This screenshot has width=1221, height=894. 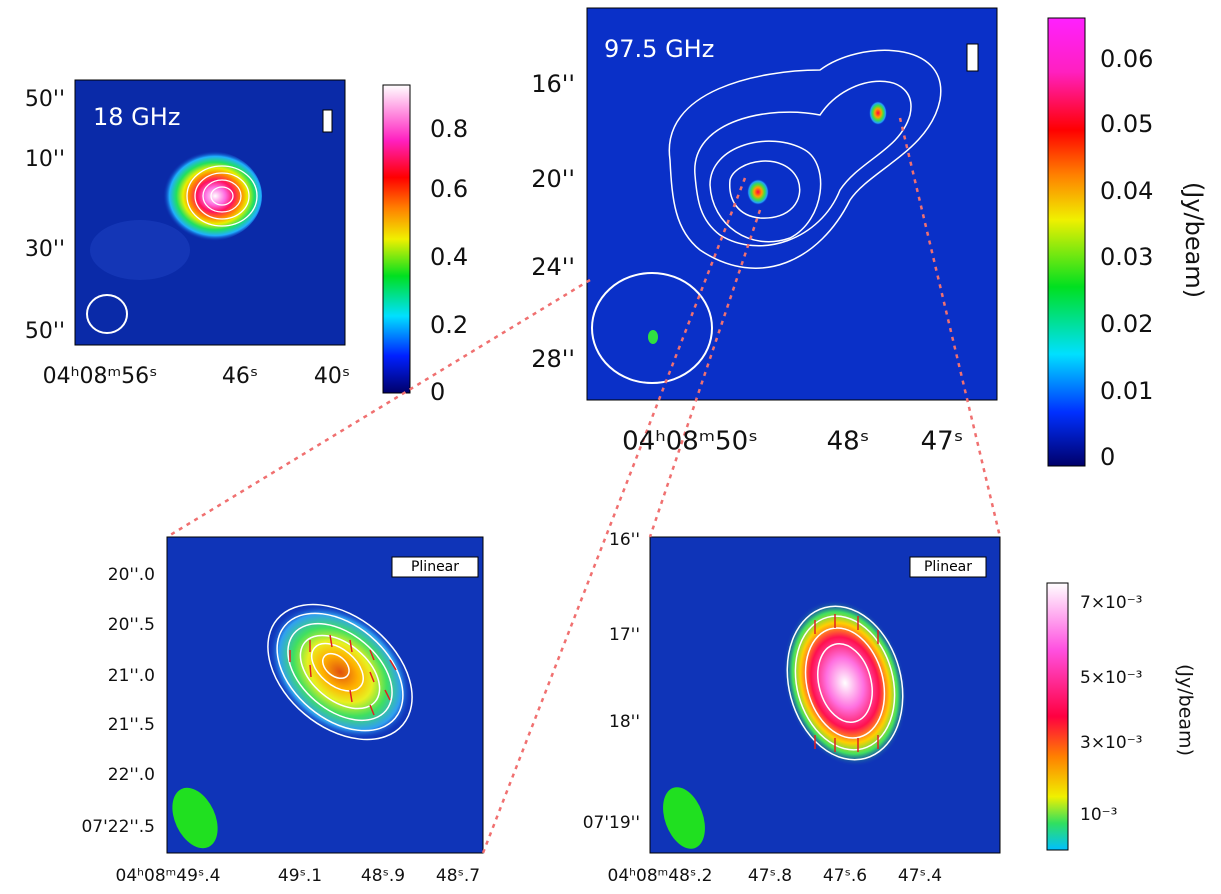 What do you see at coordinates (458, 876) in the screenshot?
I see `x-tick-label: 48ˢ.7` at bounding box center [458, 876].